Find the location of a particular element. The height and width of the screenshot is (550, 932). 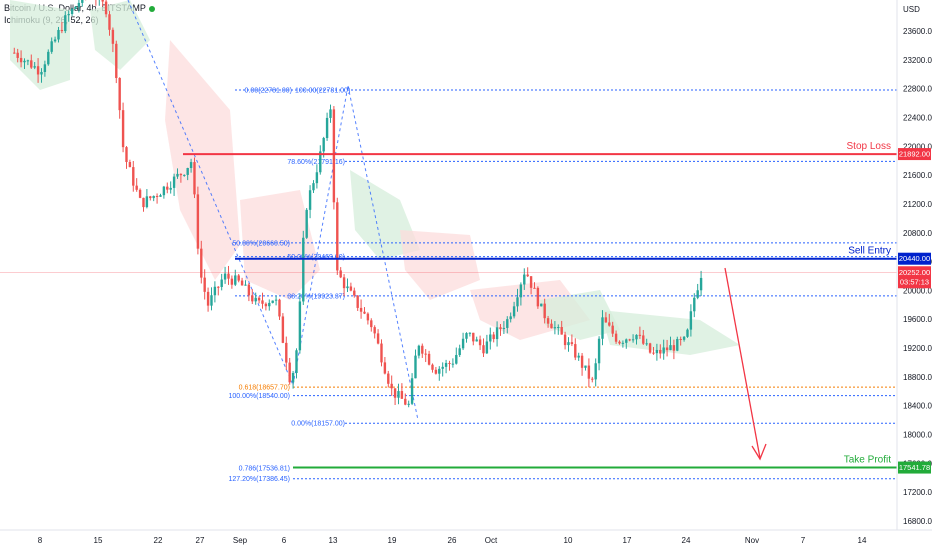

sell-entry-tag-text: 20440.00 is located at coordinates (914, 258).